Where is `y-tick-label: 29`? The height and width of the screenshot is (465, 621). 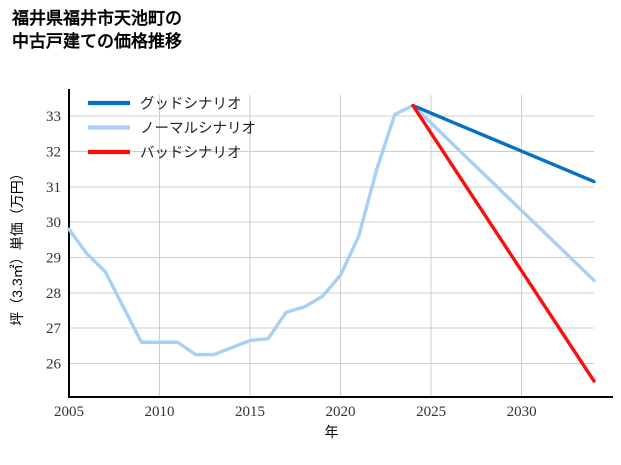
y-tick-label: 29 is located at coordinates (53, 258).